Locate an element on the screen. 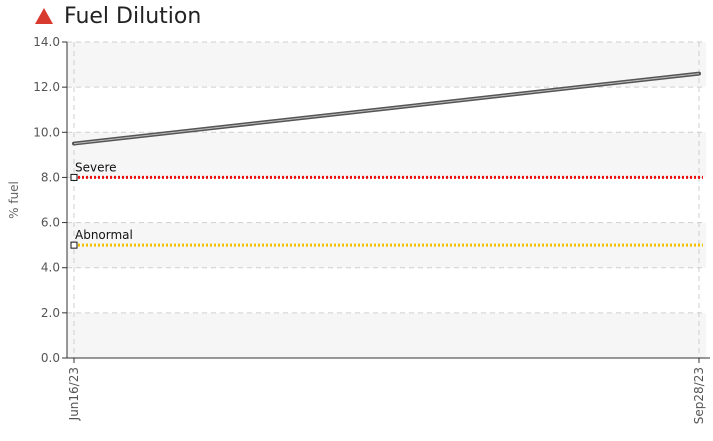 This screenshot has height=441, width=713. y-tick-label: 0.0 is located at coordinates (50, 358).